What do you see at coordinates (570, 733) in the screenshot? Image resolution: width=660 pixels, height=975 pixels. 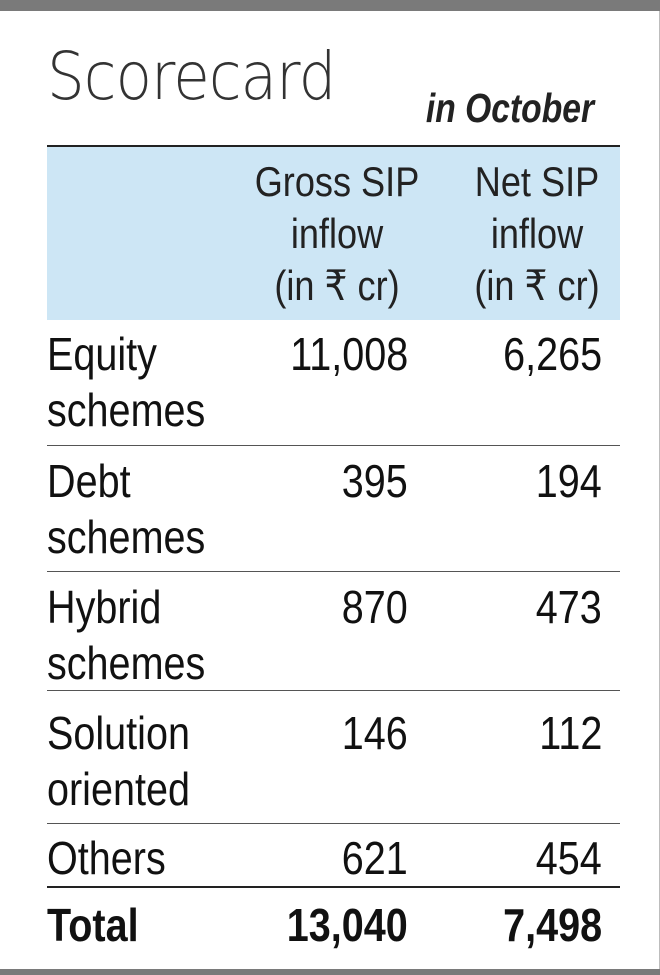 I see `cell-net-solution-oriented: 112` at bounding box center [570, 733].